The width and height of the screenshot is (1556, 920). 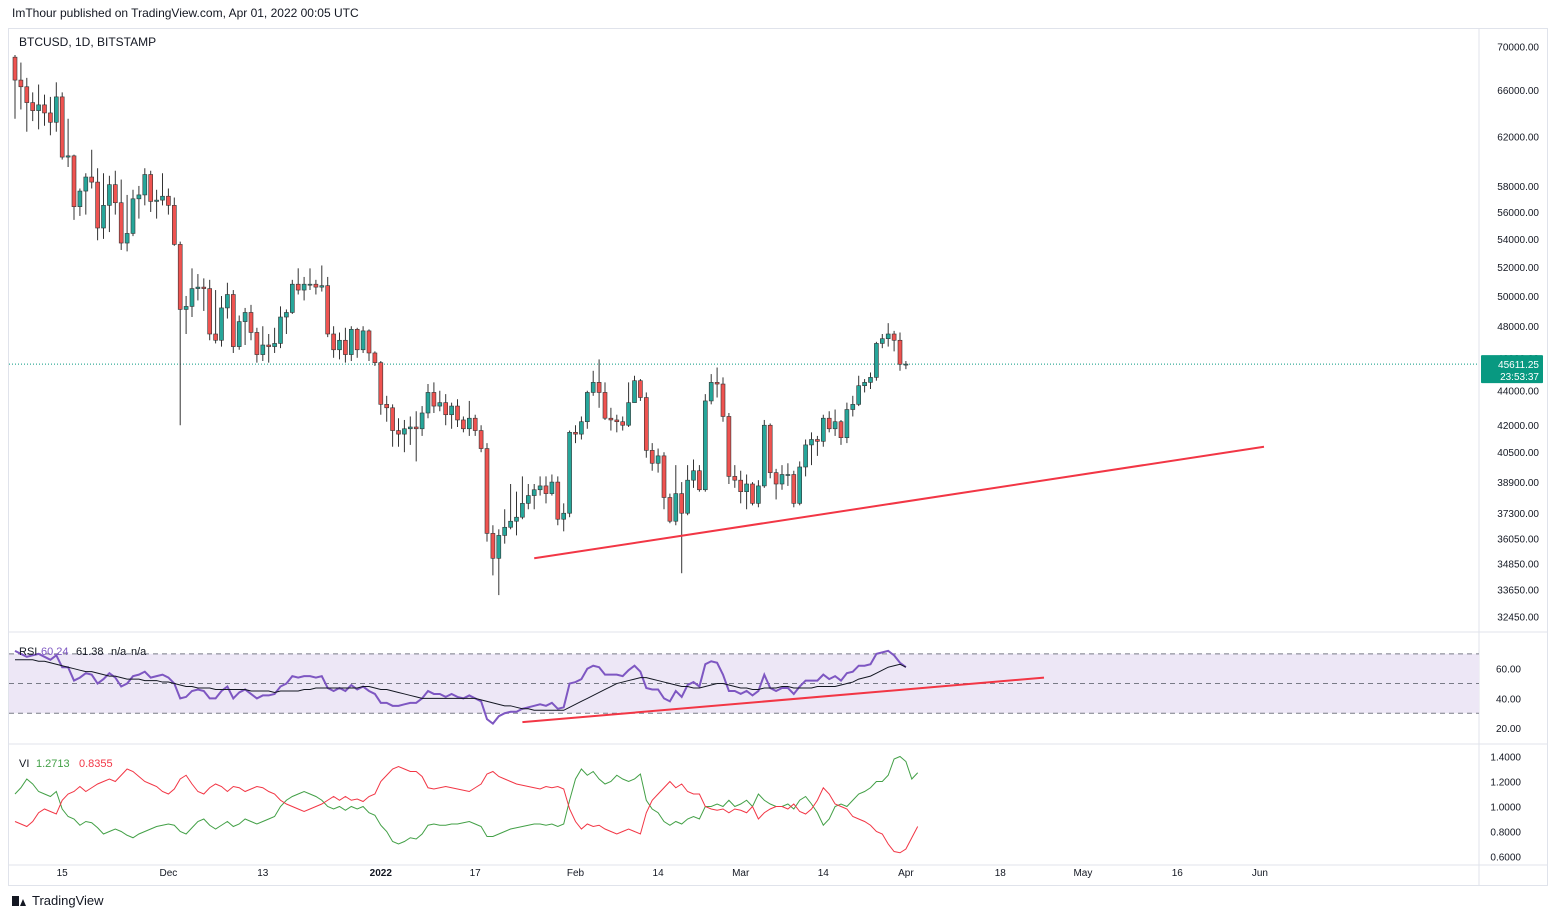 What do you see at coordinates (1518, 365) in the screenshot?
I see `last-price-value: 45611.25` at bounding box center [1518, 365].